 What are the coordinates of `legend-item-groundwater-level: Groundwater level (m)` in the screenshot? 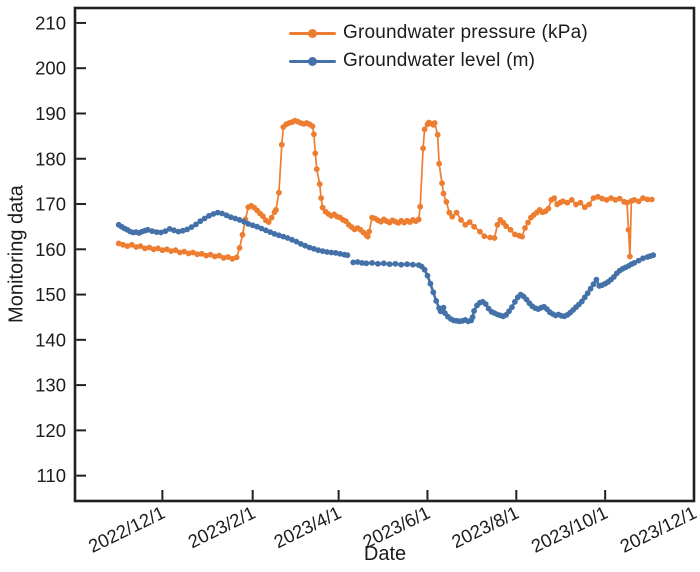 It's located at (438, 61).